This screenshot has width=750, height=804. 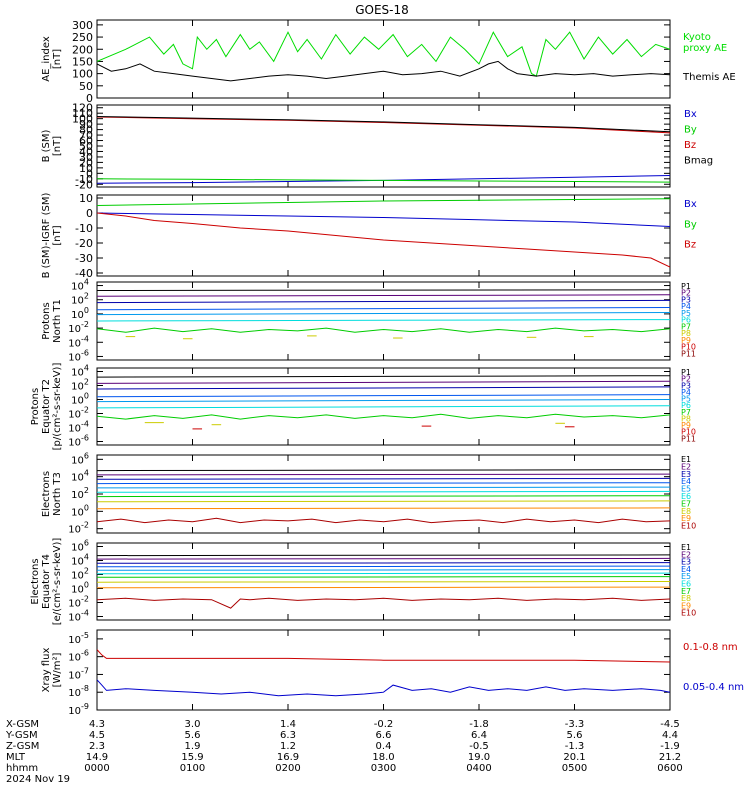 What do you see at coordinates (575, 724) in the screenshot?
I see `x-axis-value: -3.3` at bounding box center [575, 724].